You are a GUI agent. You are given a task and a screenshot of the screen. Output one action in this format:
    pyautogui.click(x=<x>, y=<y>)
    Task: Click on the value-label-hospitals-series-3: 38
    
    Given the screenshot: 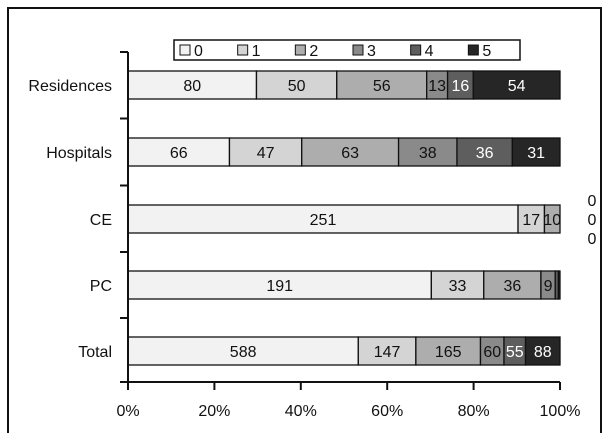 What is the action you would take?
    pyautogui.click(x=428, y=153)
    